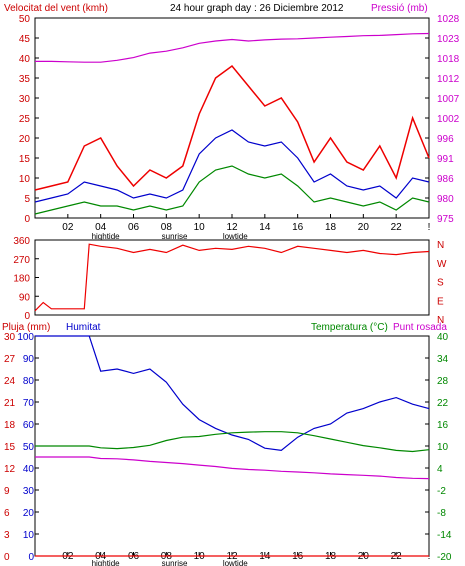  Describe the element at coordinates (31, 557) in the screenshot. I see `humidity-tick-label: 0` at that location.